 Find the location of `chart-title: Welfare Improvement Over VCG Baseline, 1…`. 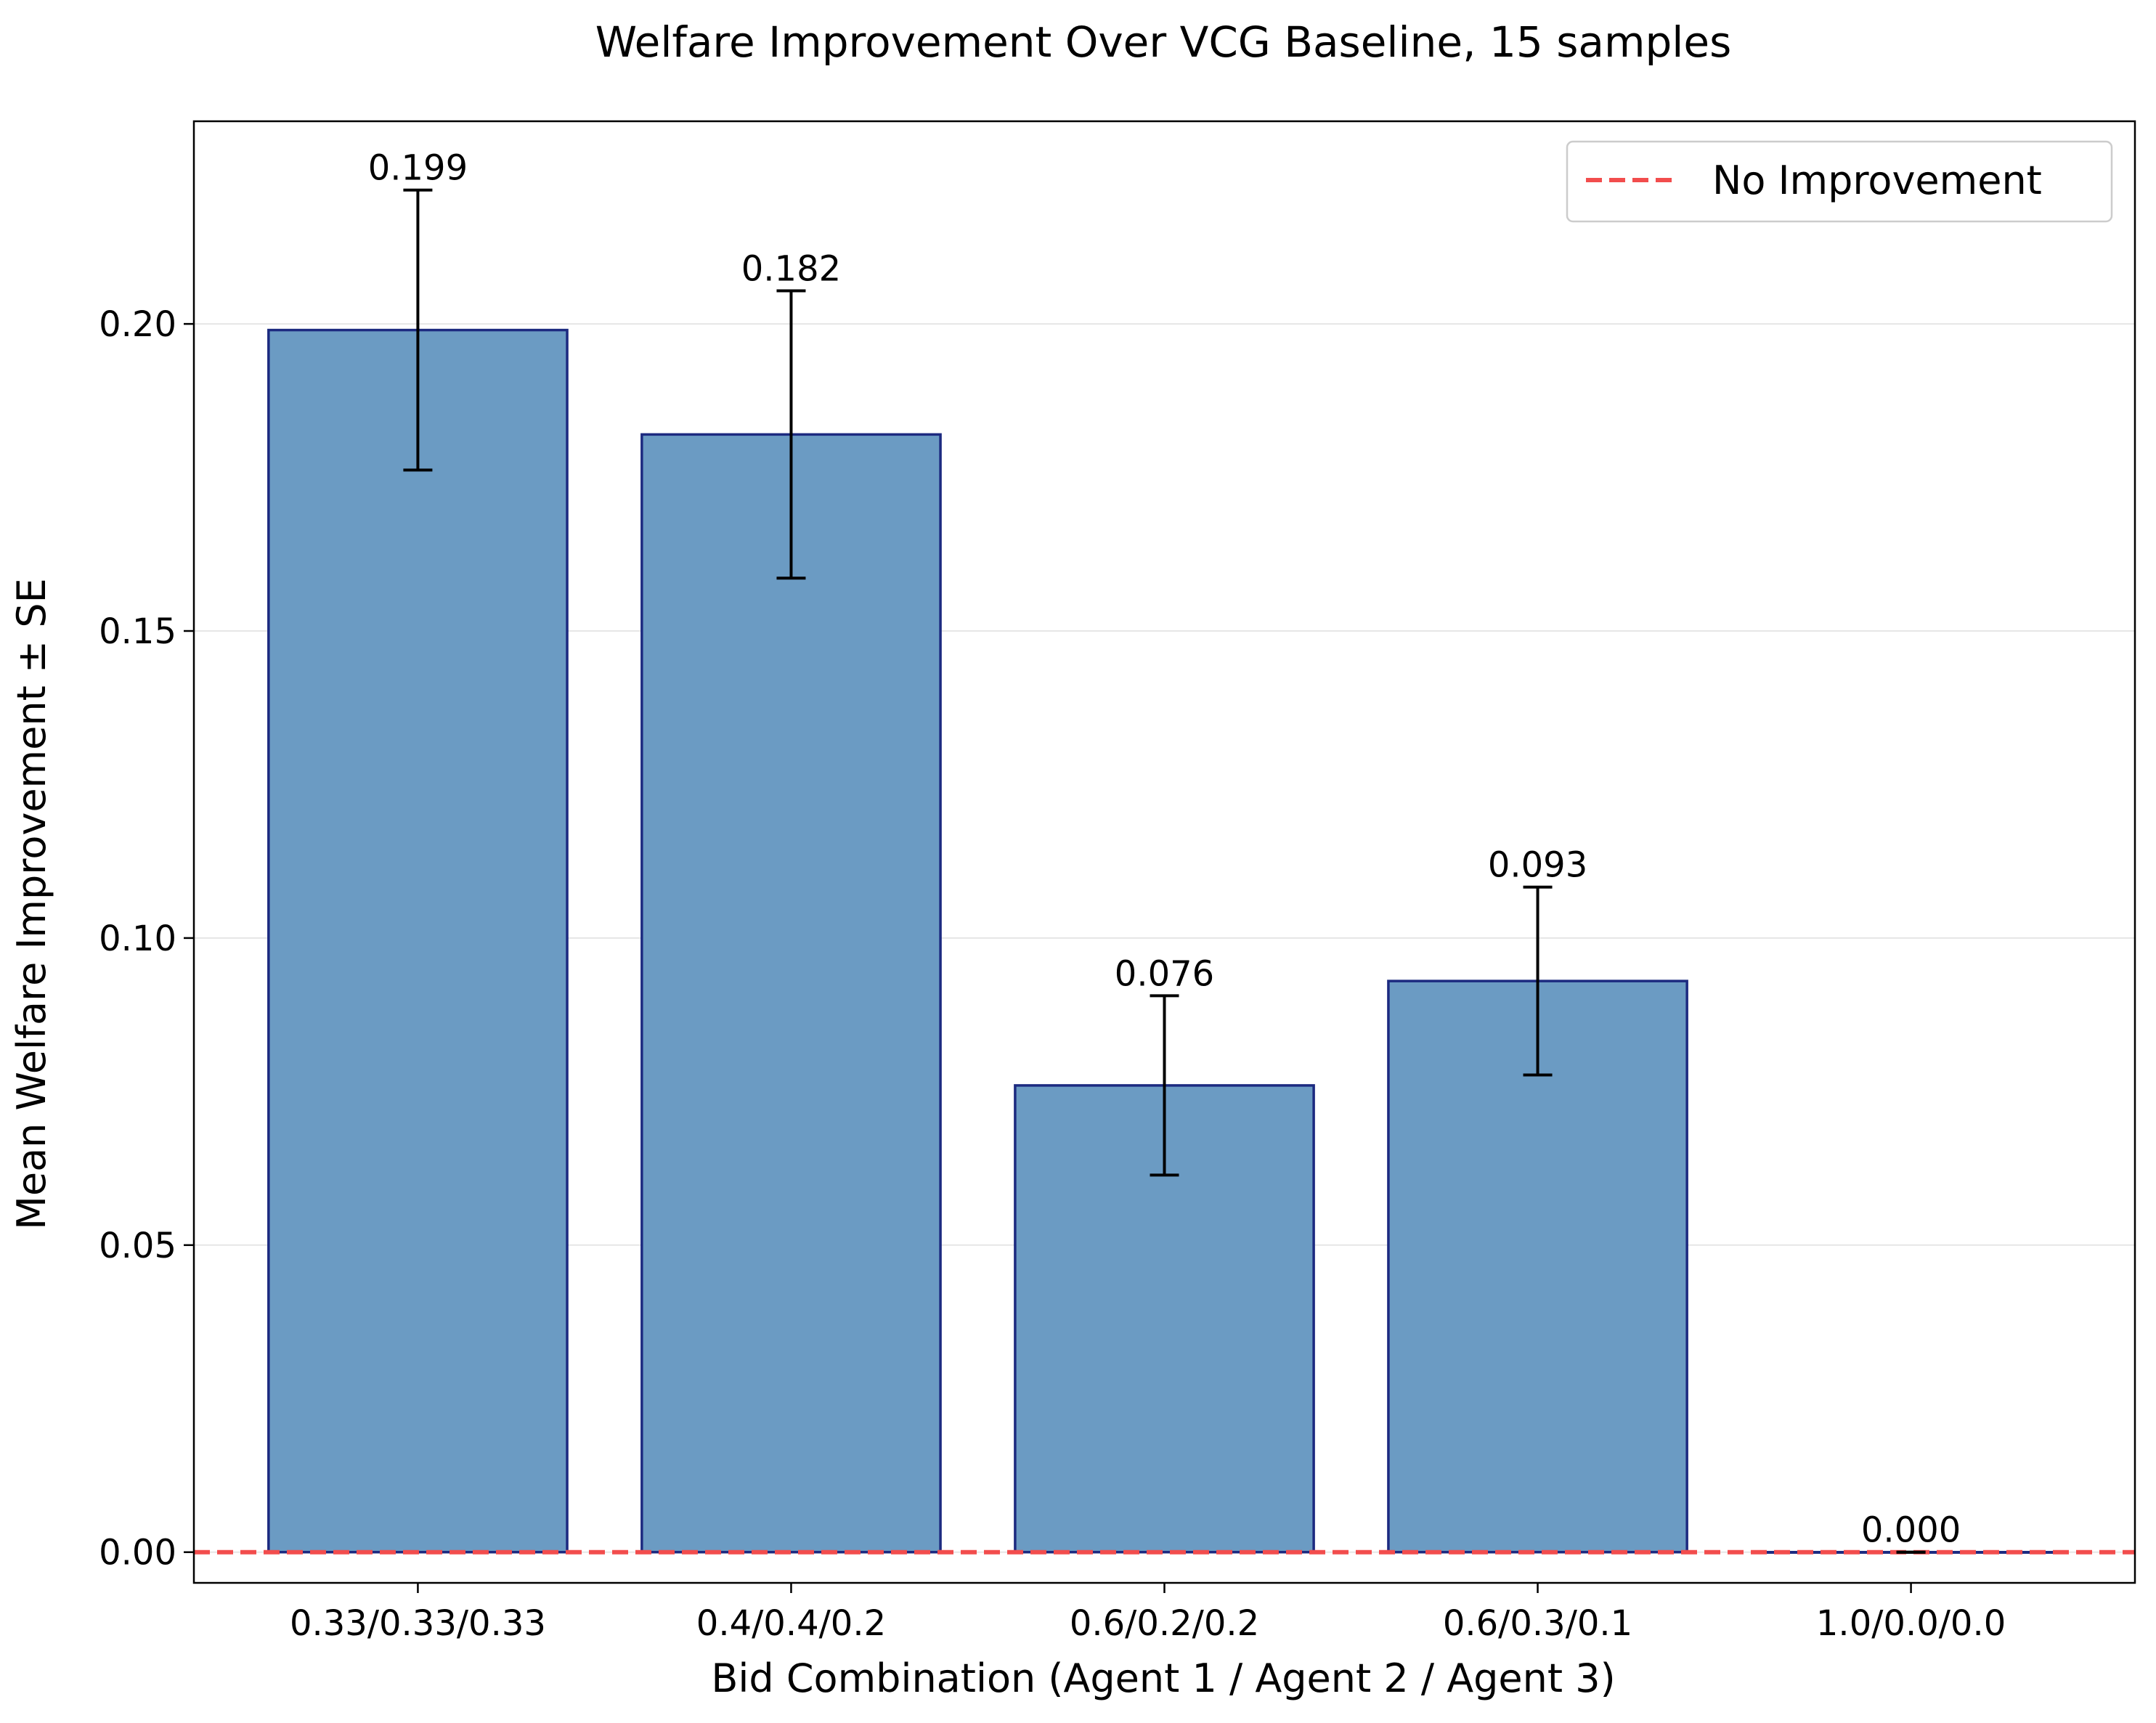

chart-title: Welfare Improvement Over VCG Baseline, 1… is located at coordinates (1163, 42).